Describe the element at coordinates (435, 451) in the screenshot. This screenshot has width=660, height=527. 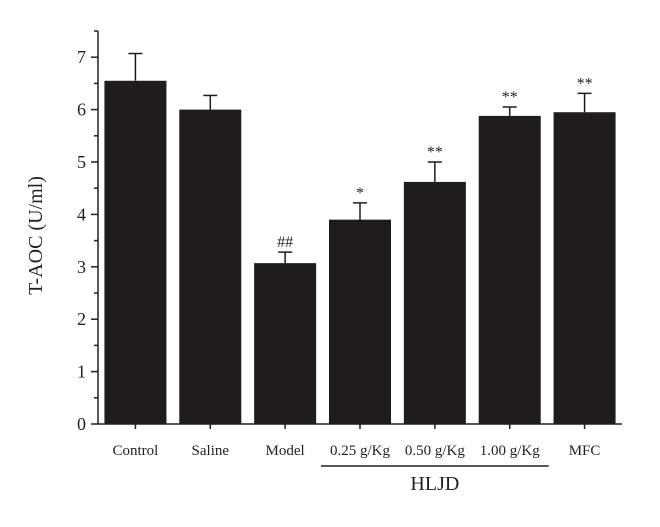
I see `x-tick-label: 0.50 g/Kg` at that location.